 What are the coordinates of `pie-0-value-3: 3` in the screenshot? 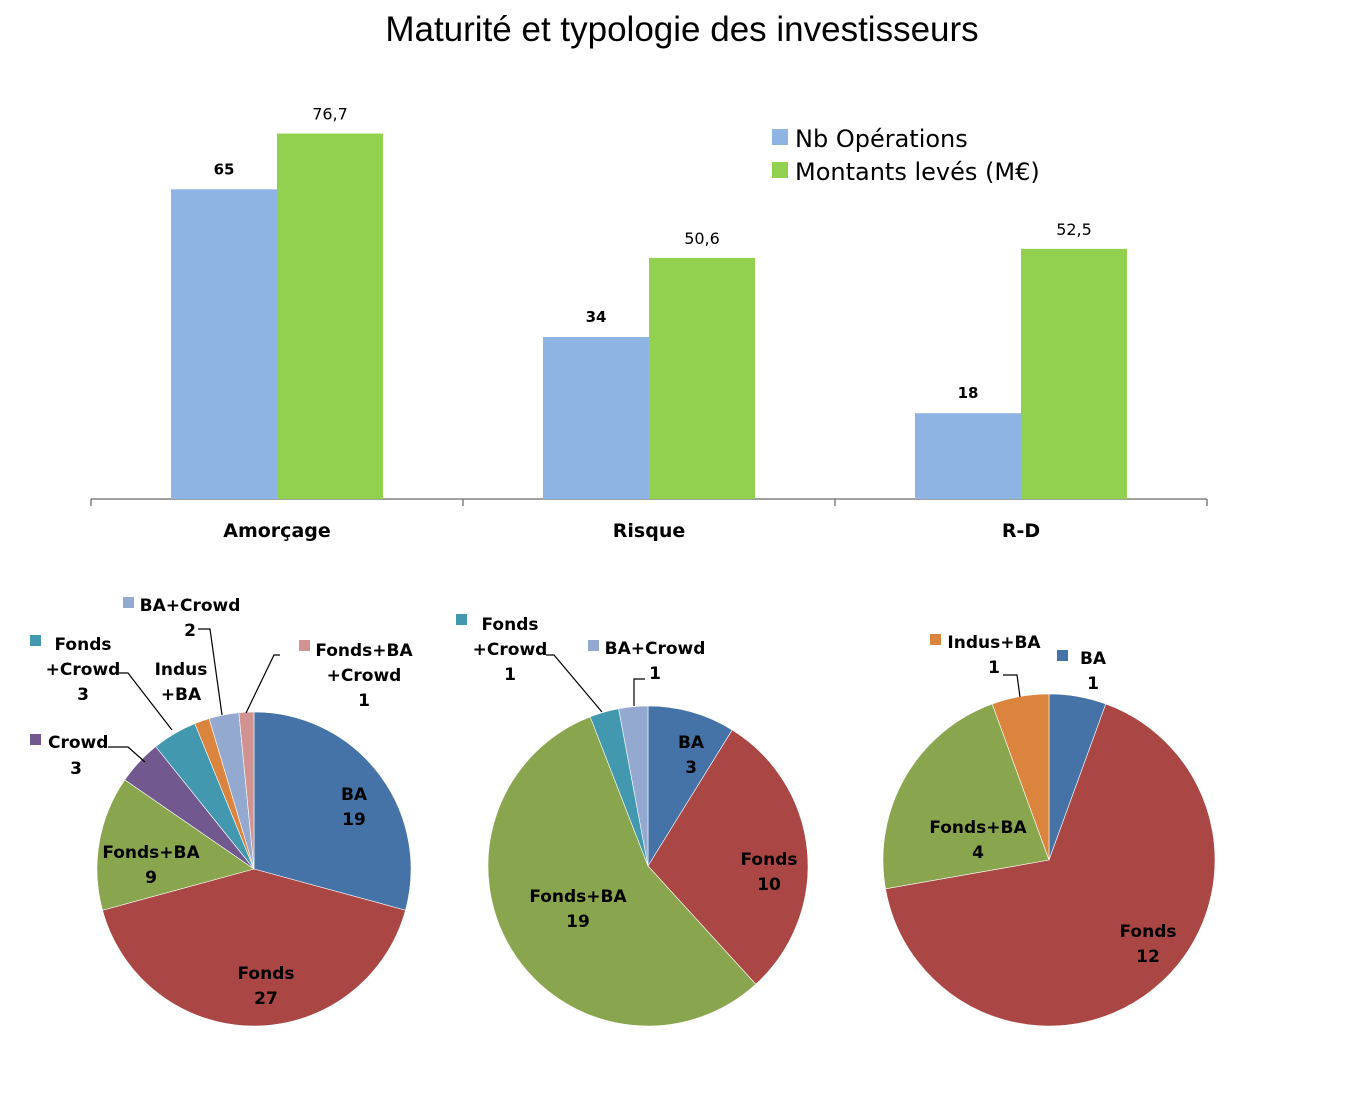 It's located at (76, 769).